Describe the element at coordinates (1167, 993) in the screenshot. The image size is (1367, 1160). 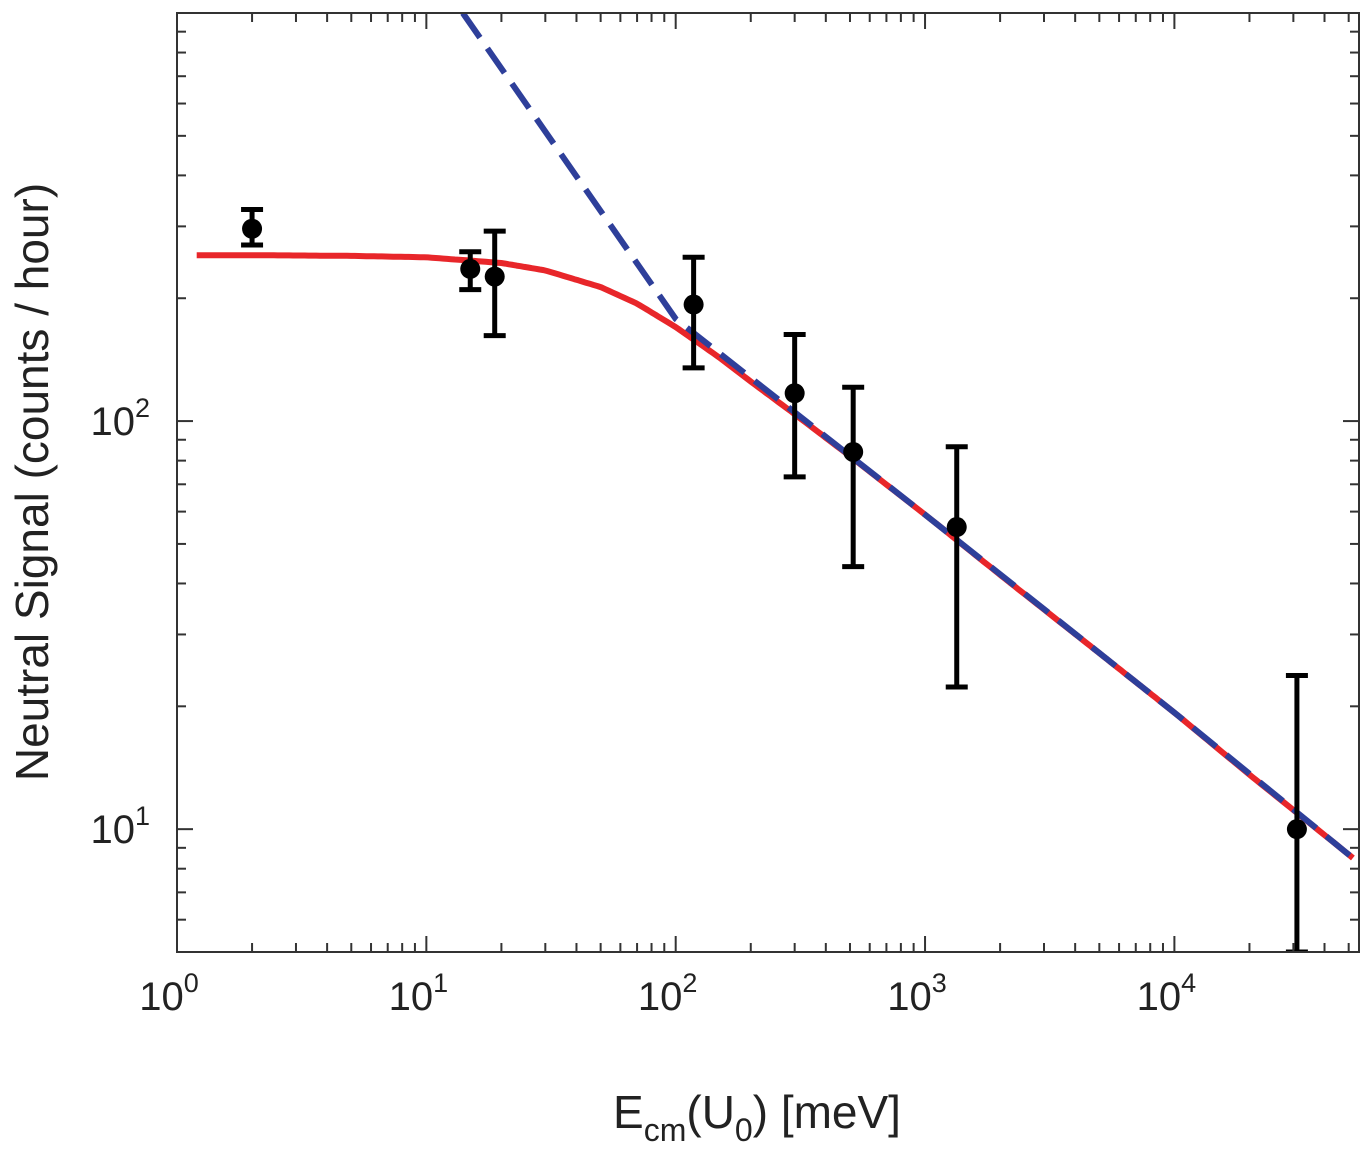
I see `x-tick-label: 10⁴` at that location.